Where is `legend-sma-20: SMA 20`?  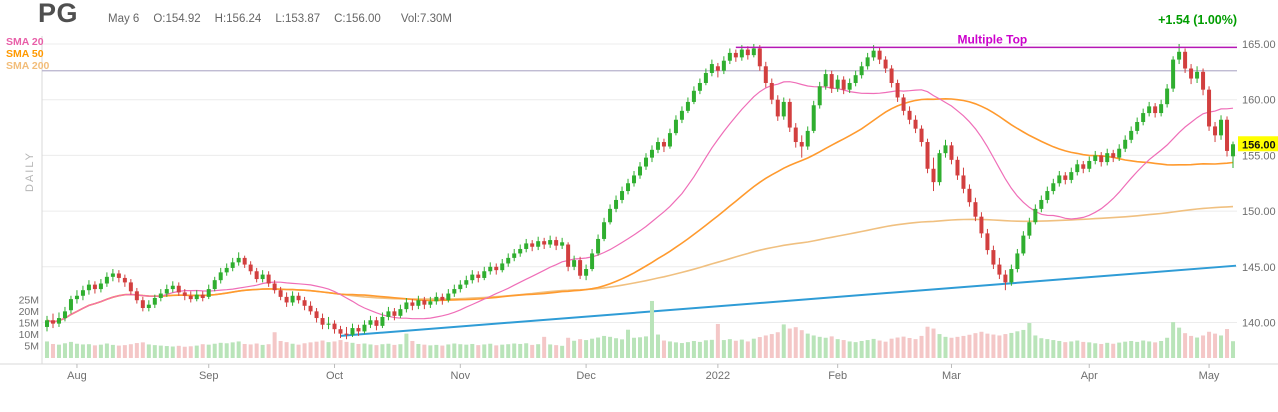
legend-sma-20: SMA 20 is located at coordinates (25, 42).